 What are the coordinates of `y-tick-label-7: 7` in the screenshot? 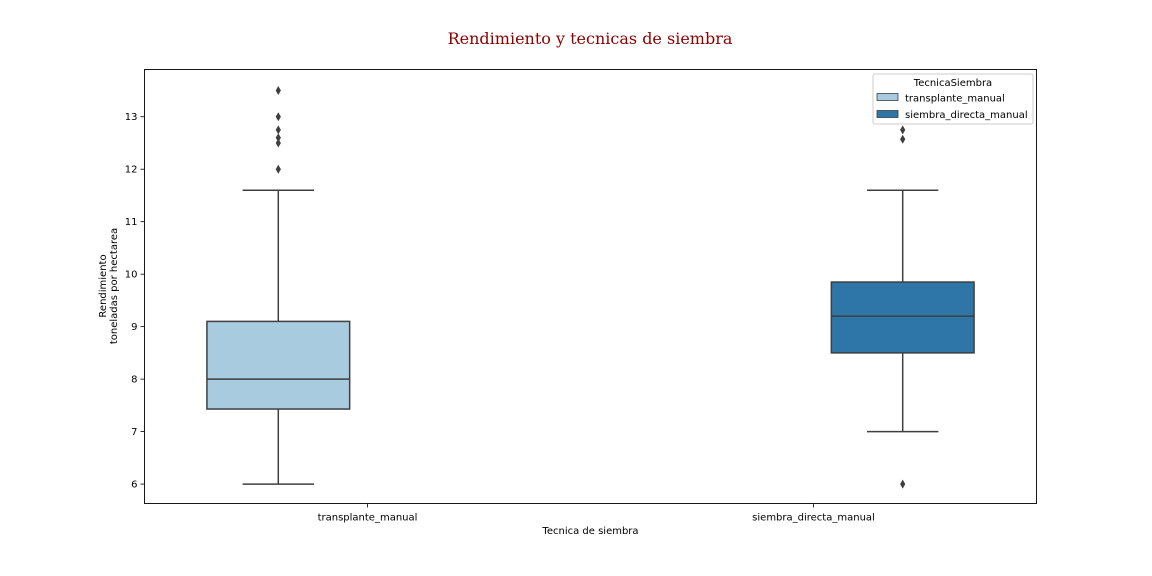 It's located at (134, 432).